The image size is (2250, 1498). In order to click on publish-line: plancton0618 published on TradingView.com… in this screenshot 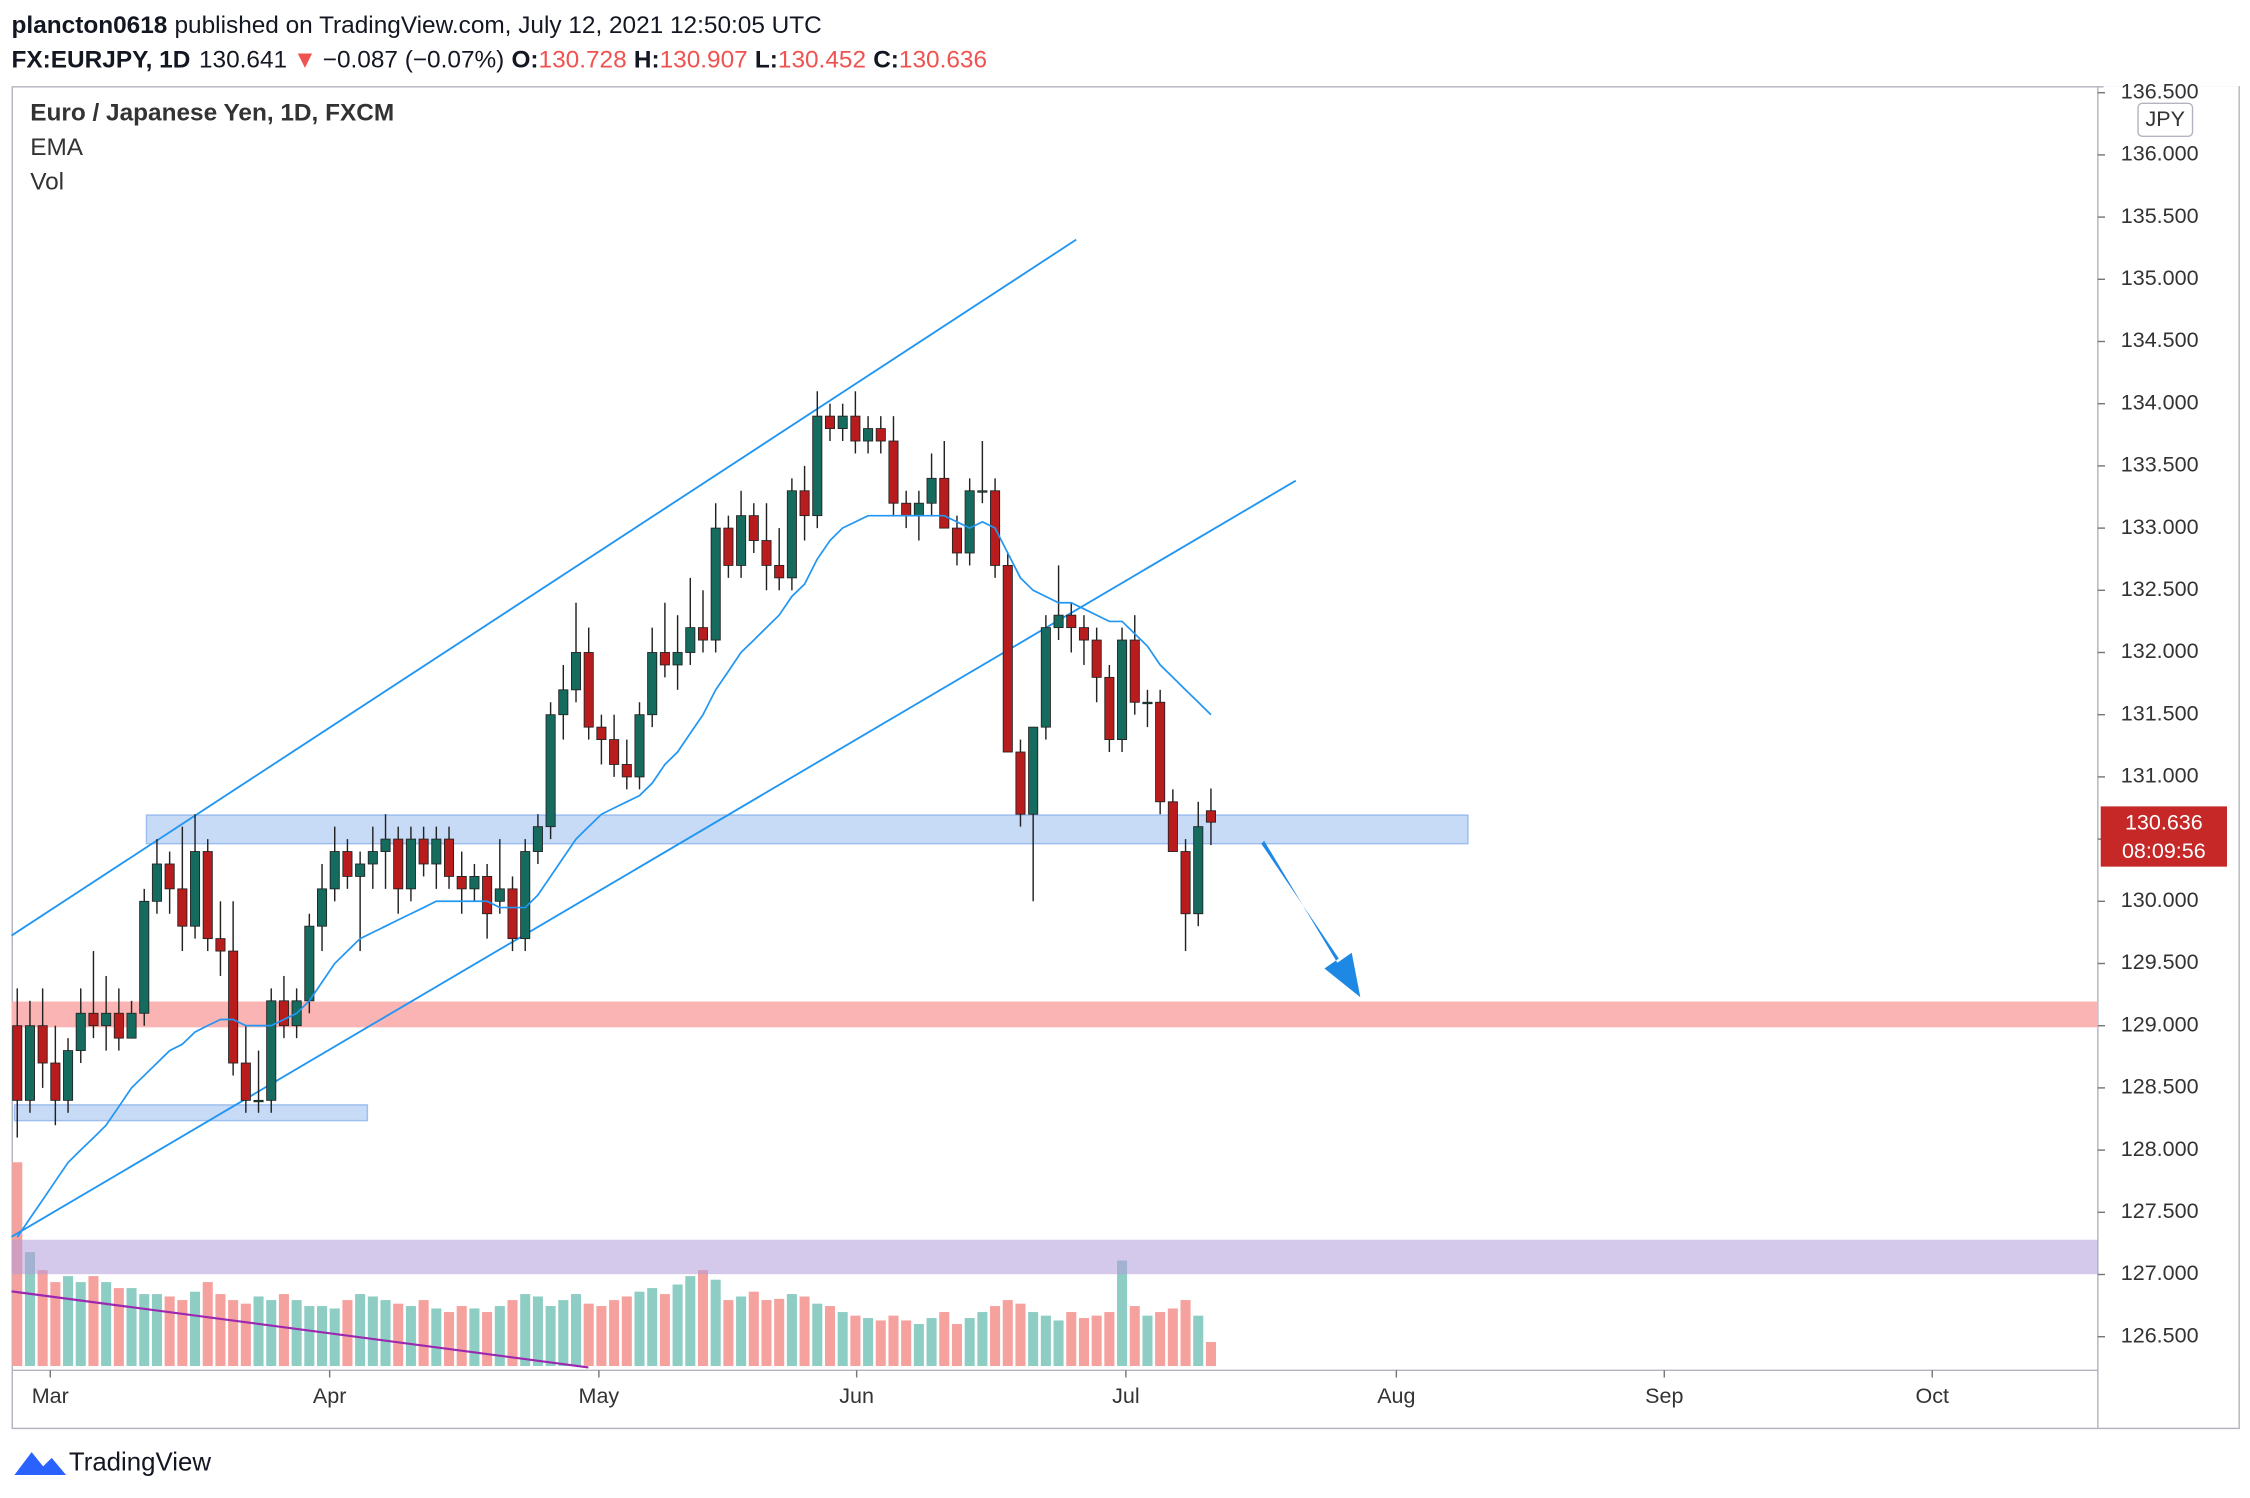, I will do `click(417, 25)`.